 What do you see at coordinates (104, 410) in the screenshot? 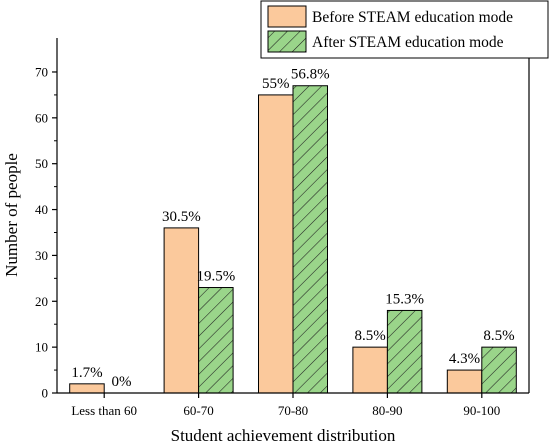
I see `x-tick-label: Less than 60` at bounding box center [104, 410].